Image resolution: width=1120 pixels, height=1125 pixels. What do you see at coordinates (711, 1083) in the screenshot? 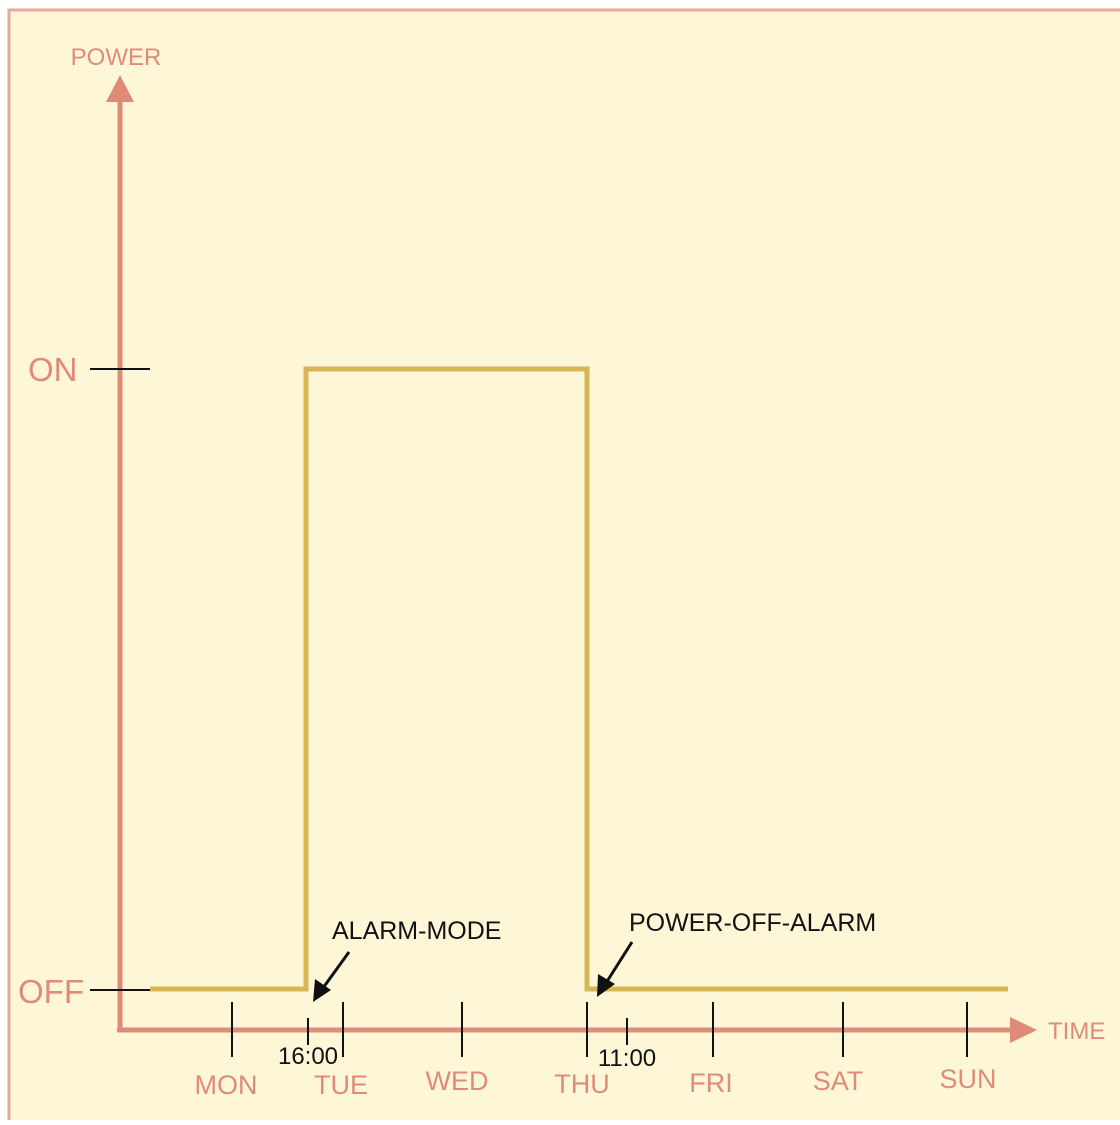
I see `day-label-fri: FRI` at bounding box center [711, 1083].